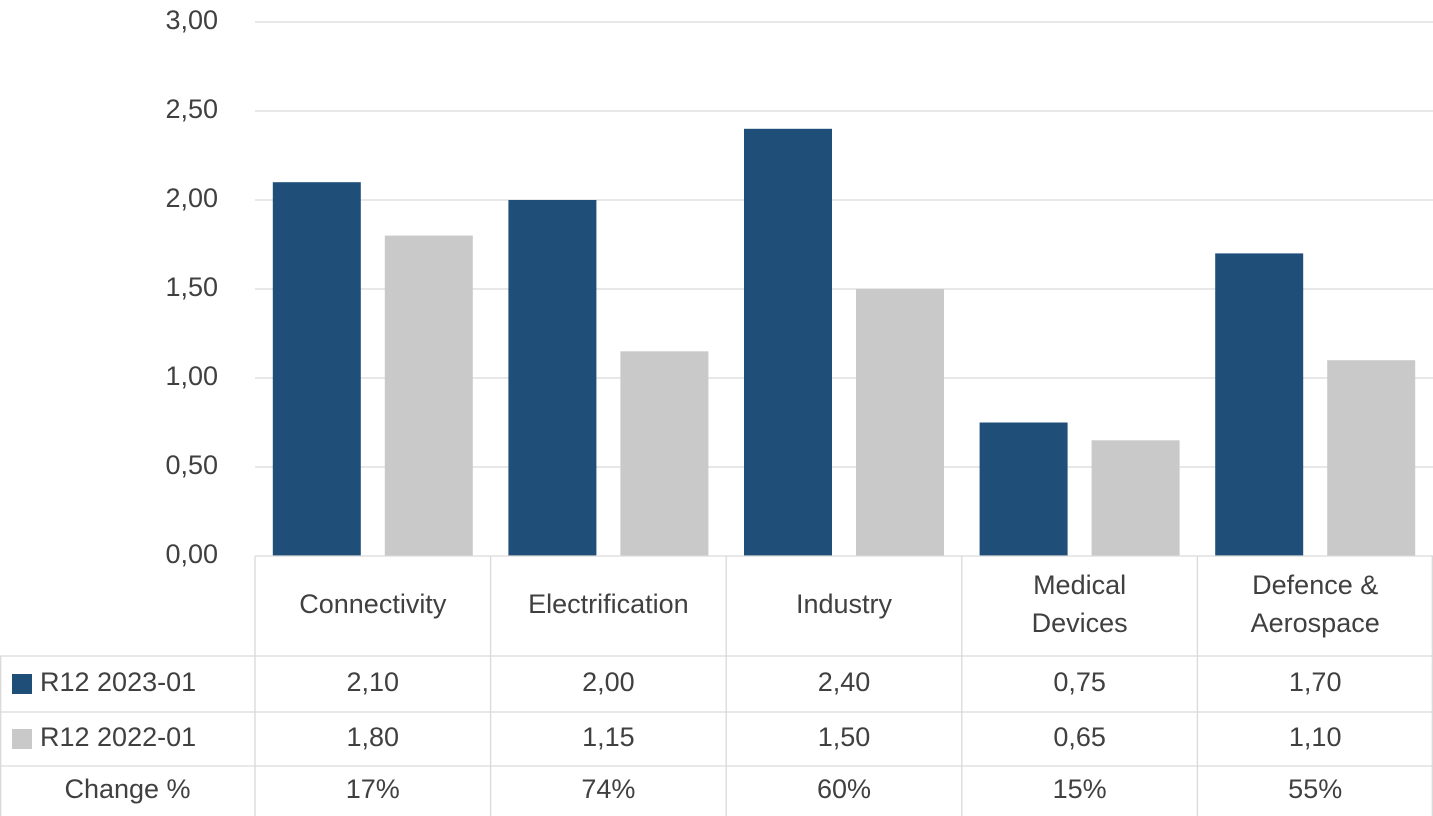 The width and height of the screenshot is (1433, 816). I want to click on change-percent-label: 74%, so click(608, 789).